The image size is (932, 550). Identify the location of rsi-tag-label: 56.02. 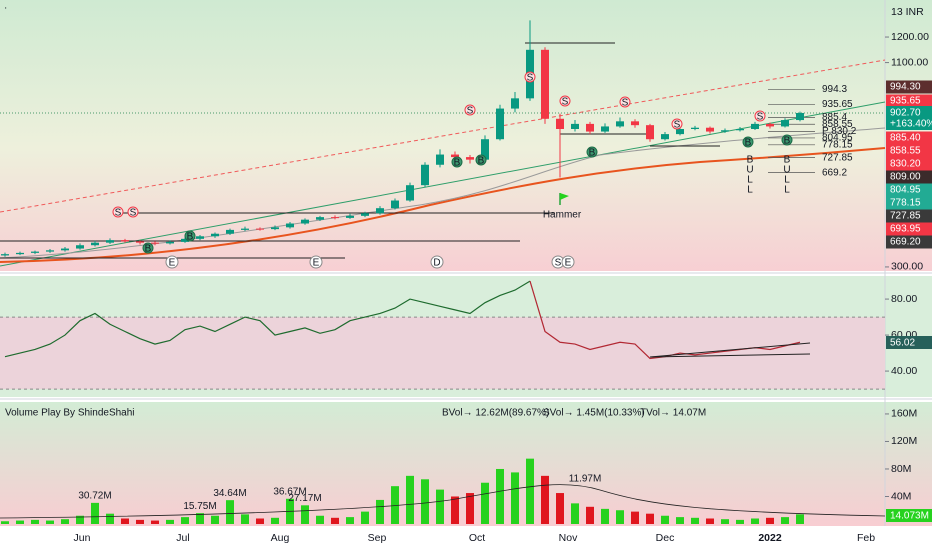
(902, 343).